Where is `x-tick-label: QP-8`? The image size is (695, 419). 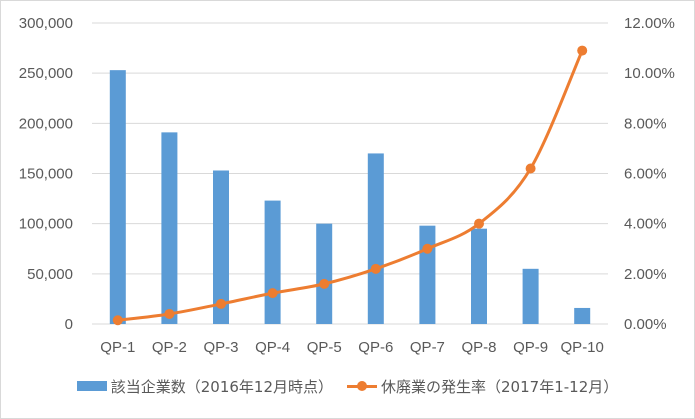 x-tick-label: QP-8 is located at coordinates (478, 347).